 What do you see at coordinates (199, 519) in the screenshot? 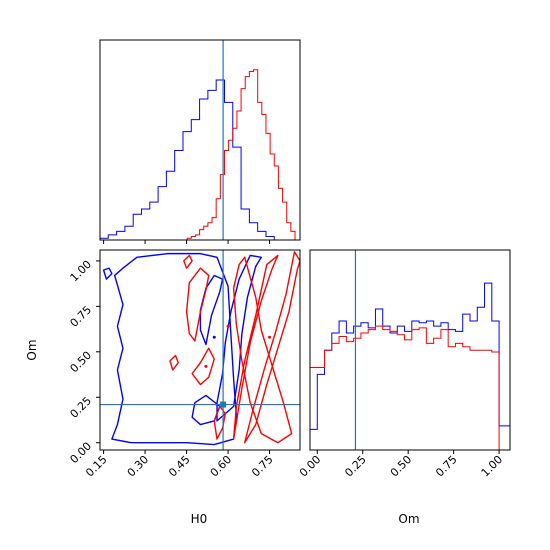
I see `x-axis-label-h0: H0` at bounding box center [199, 519].